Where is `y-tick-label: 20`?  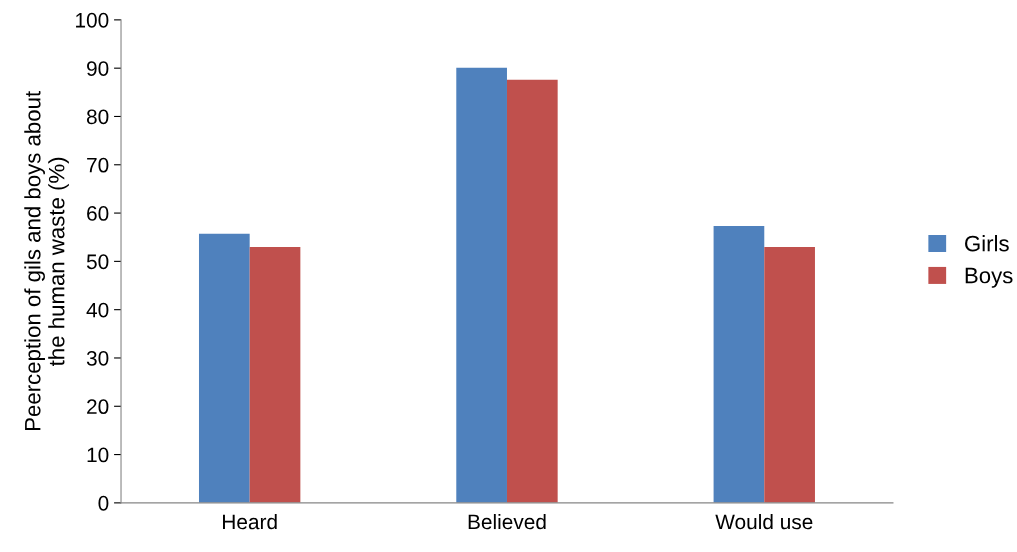 y-tick-label: 20 is located at coordinates (98, 407).